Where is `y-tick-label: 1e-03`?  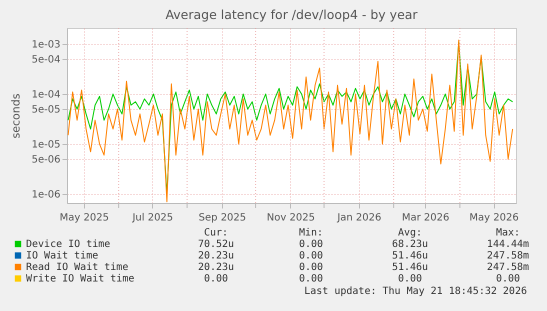
y-tick-label: 1e-03 is located at coordinates (46, 45).